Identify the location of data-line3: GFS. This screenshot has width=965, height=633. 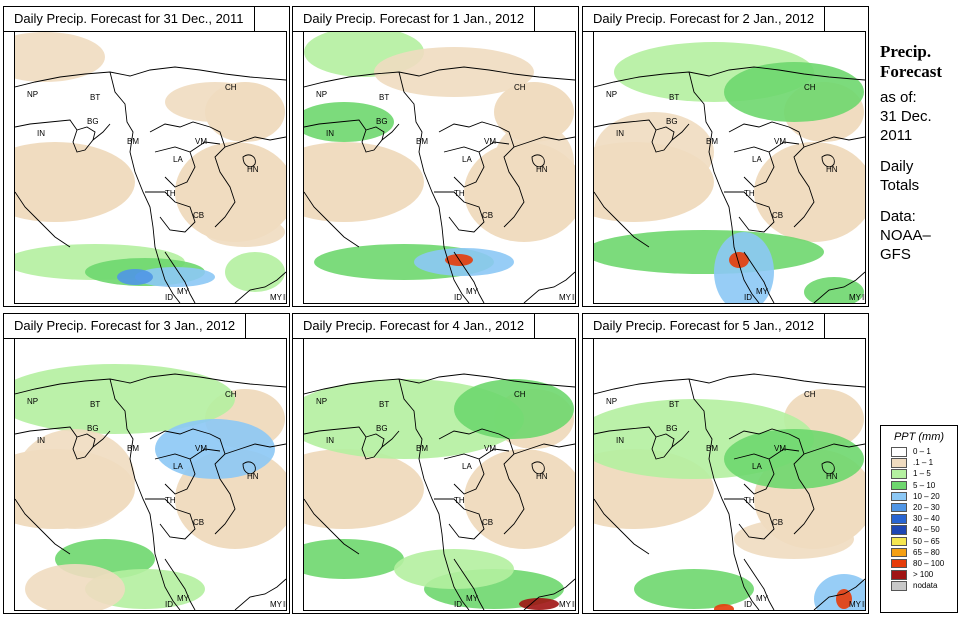
(895, 254).